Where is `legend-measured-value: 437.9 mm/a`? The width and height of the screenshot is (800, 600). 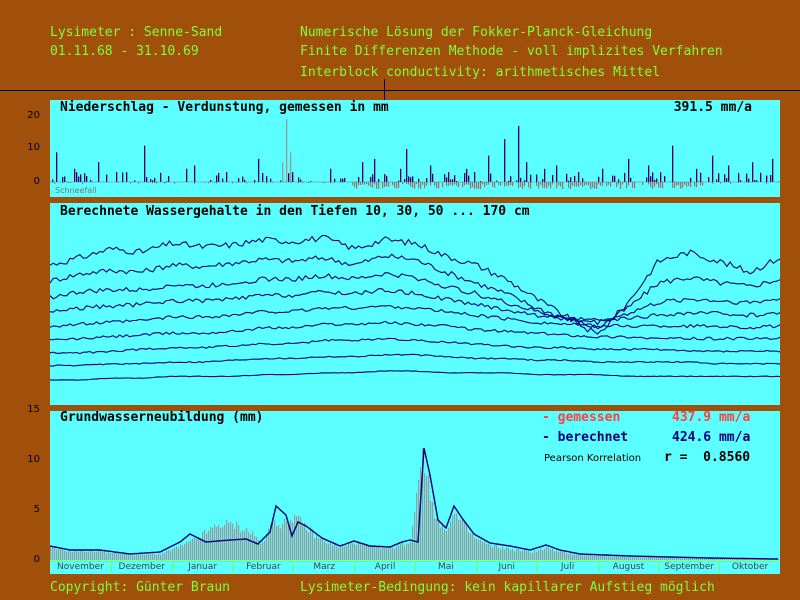 legend-measured-value: 437.9 mm/a is located at coordinates (711, 417).